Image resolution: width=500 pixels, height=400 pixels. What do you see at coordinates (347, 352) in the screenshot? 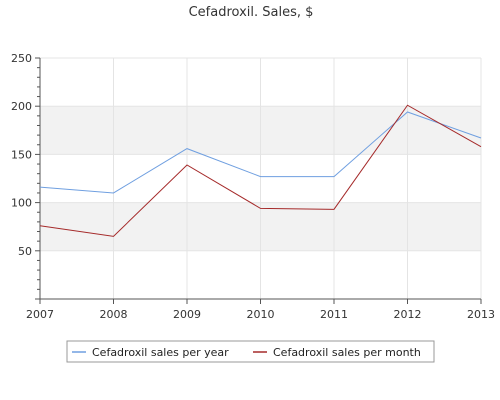
I see `legend-label-2: Cefadroxil sales per month` at bounding box center [347, 352].